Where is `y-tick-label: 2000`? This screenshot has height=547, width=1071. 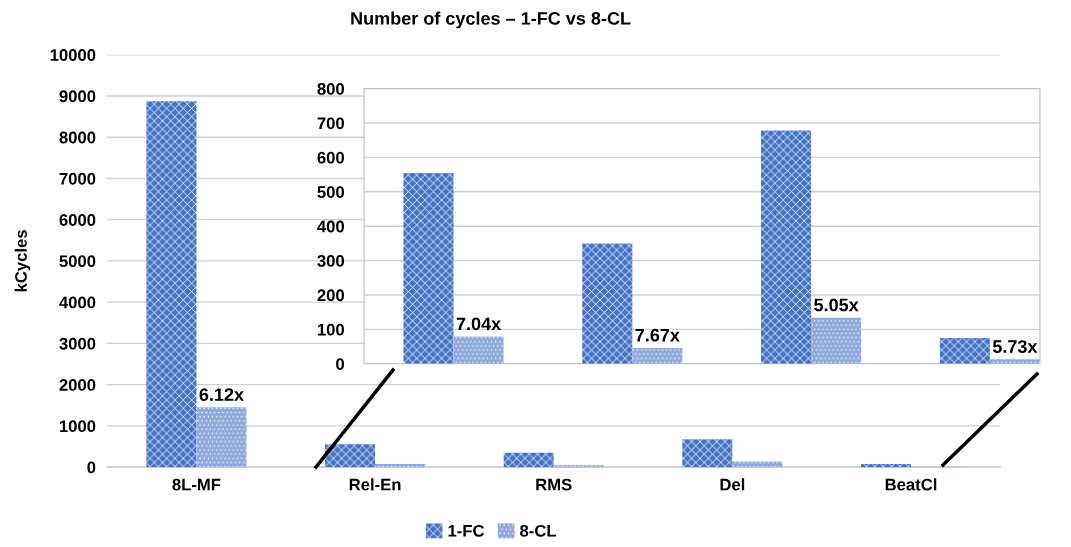 y-tick-label: 2000 is located at coordinates (77, 385).